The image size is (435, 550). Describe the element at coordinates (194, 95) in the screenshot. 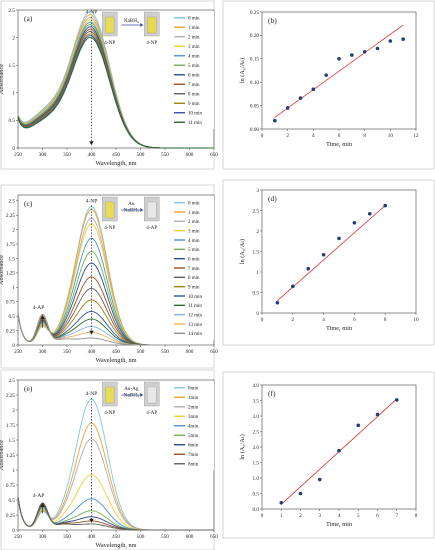

I see `legend-entry: 8 min` at that location.